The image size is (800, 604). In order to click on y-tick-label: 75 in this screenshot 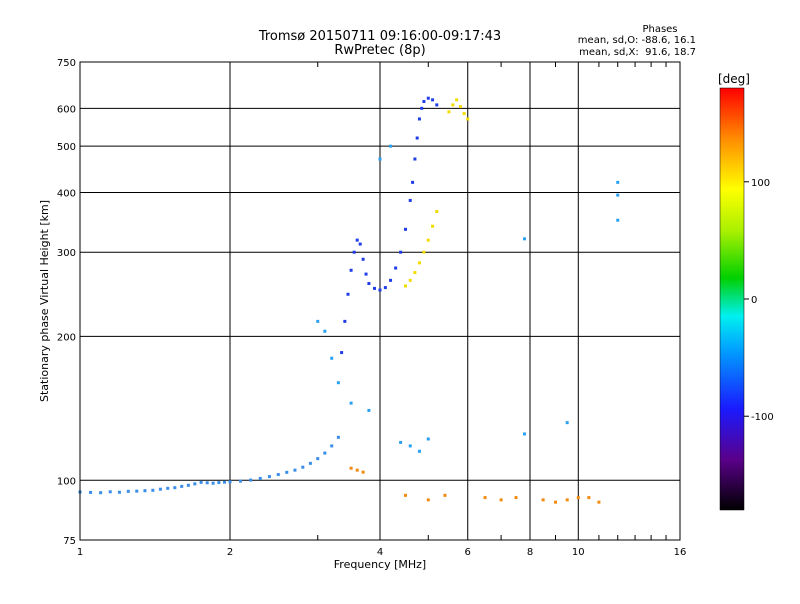, I will do `click(69, 541)`.